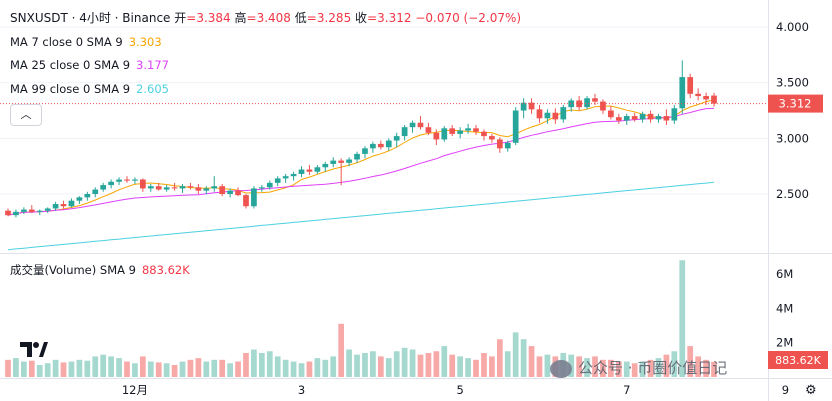 This screenshot has width=832, height=401. What do you see at coordinates (165, 270) in the screenshot?
I see `volume-value: 883.62K` at bounding box center [165, 270].